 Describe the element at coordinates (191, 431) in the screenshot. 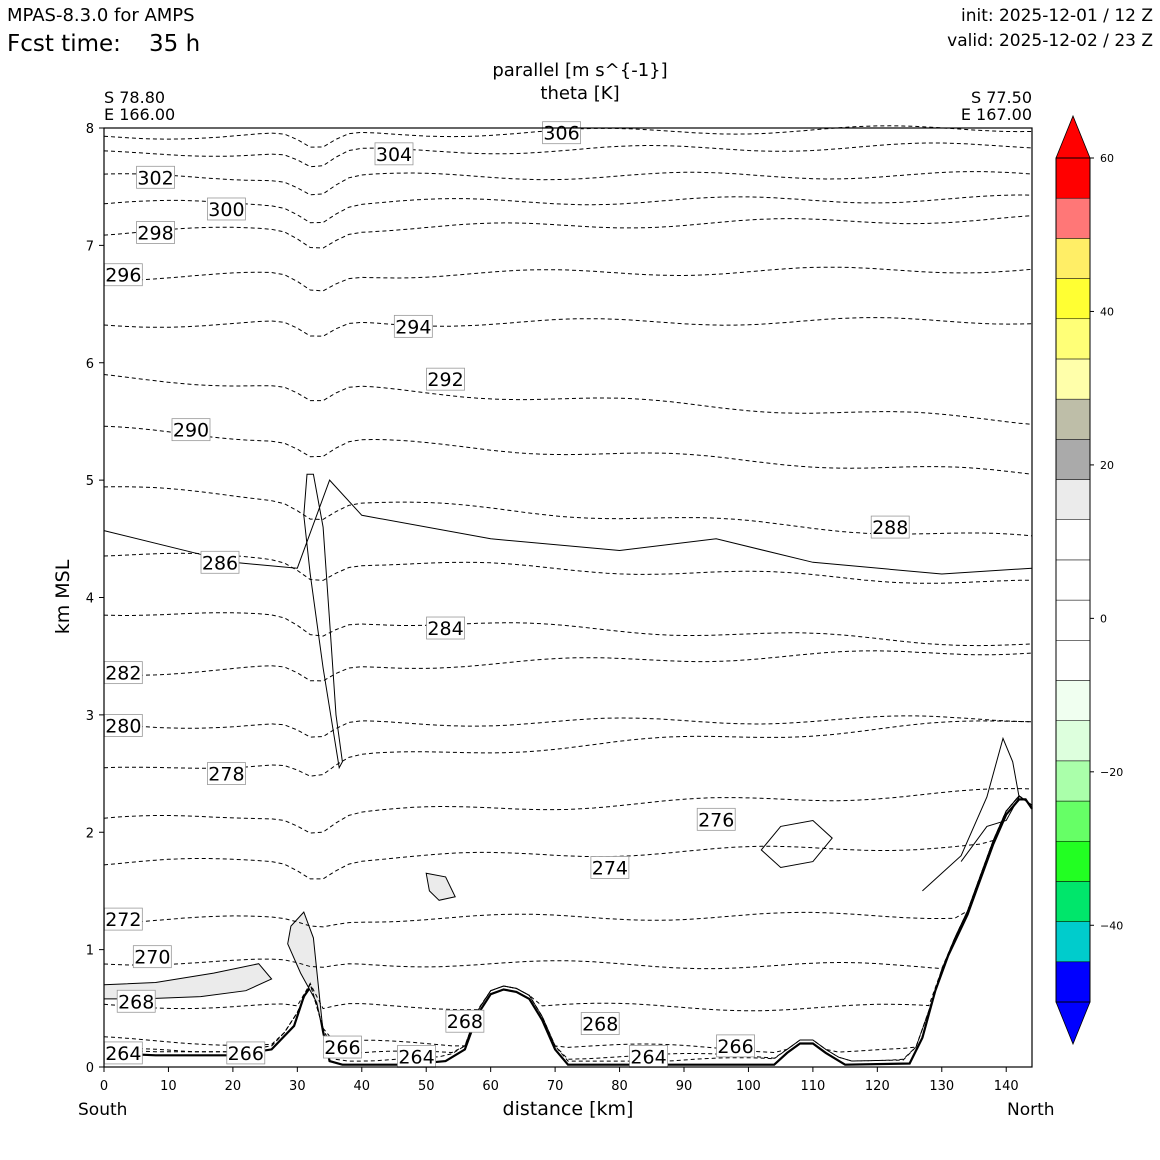

I see `theta-label: 290` at that location.